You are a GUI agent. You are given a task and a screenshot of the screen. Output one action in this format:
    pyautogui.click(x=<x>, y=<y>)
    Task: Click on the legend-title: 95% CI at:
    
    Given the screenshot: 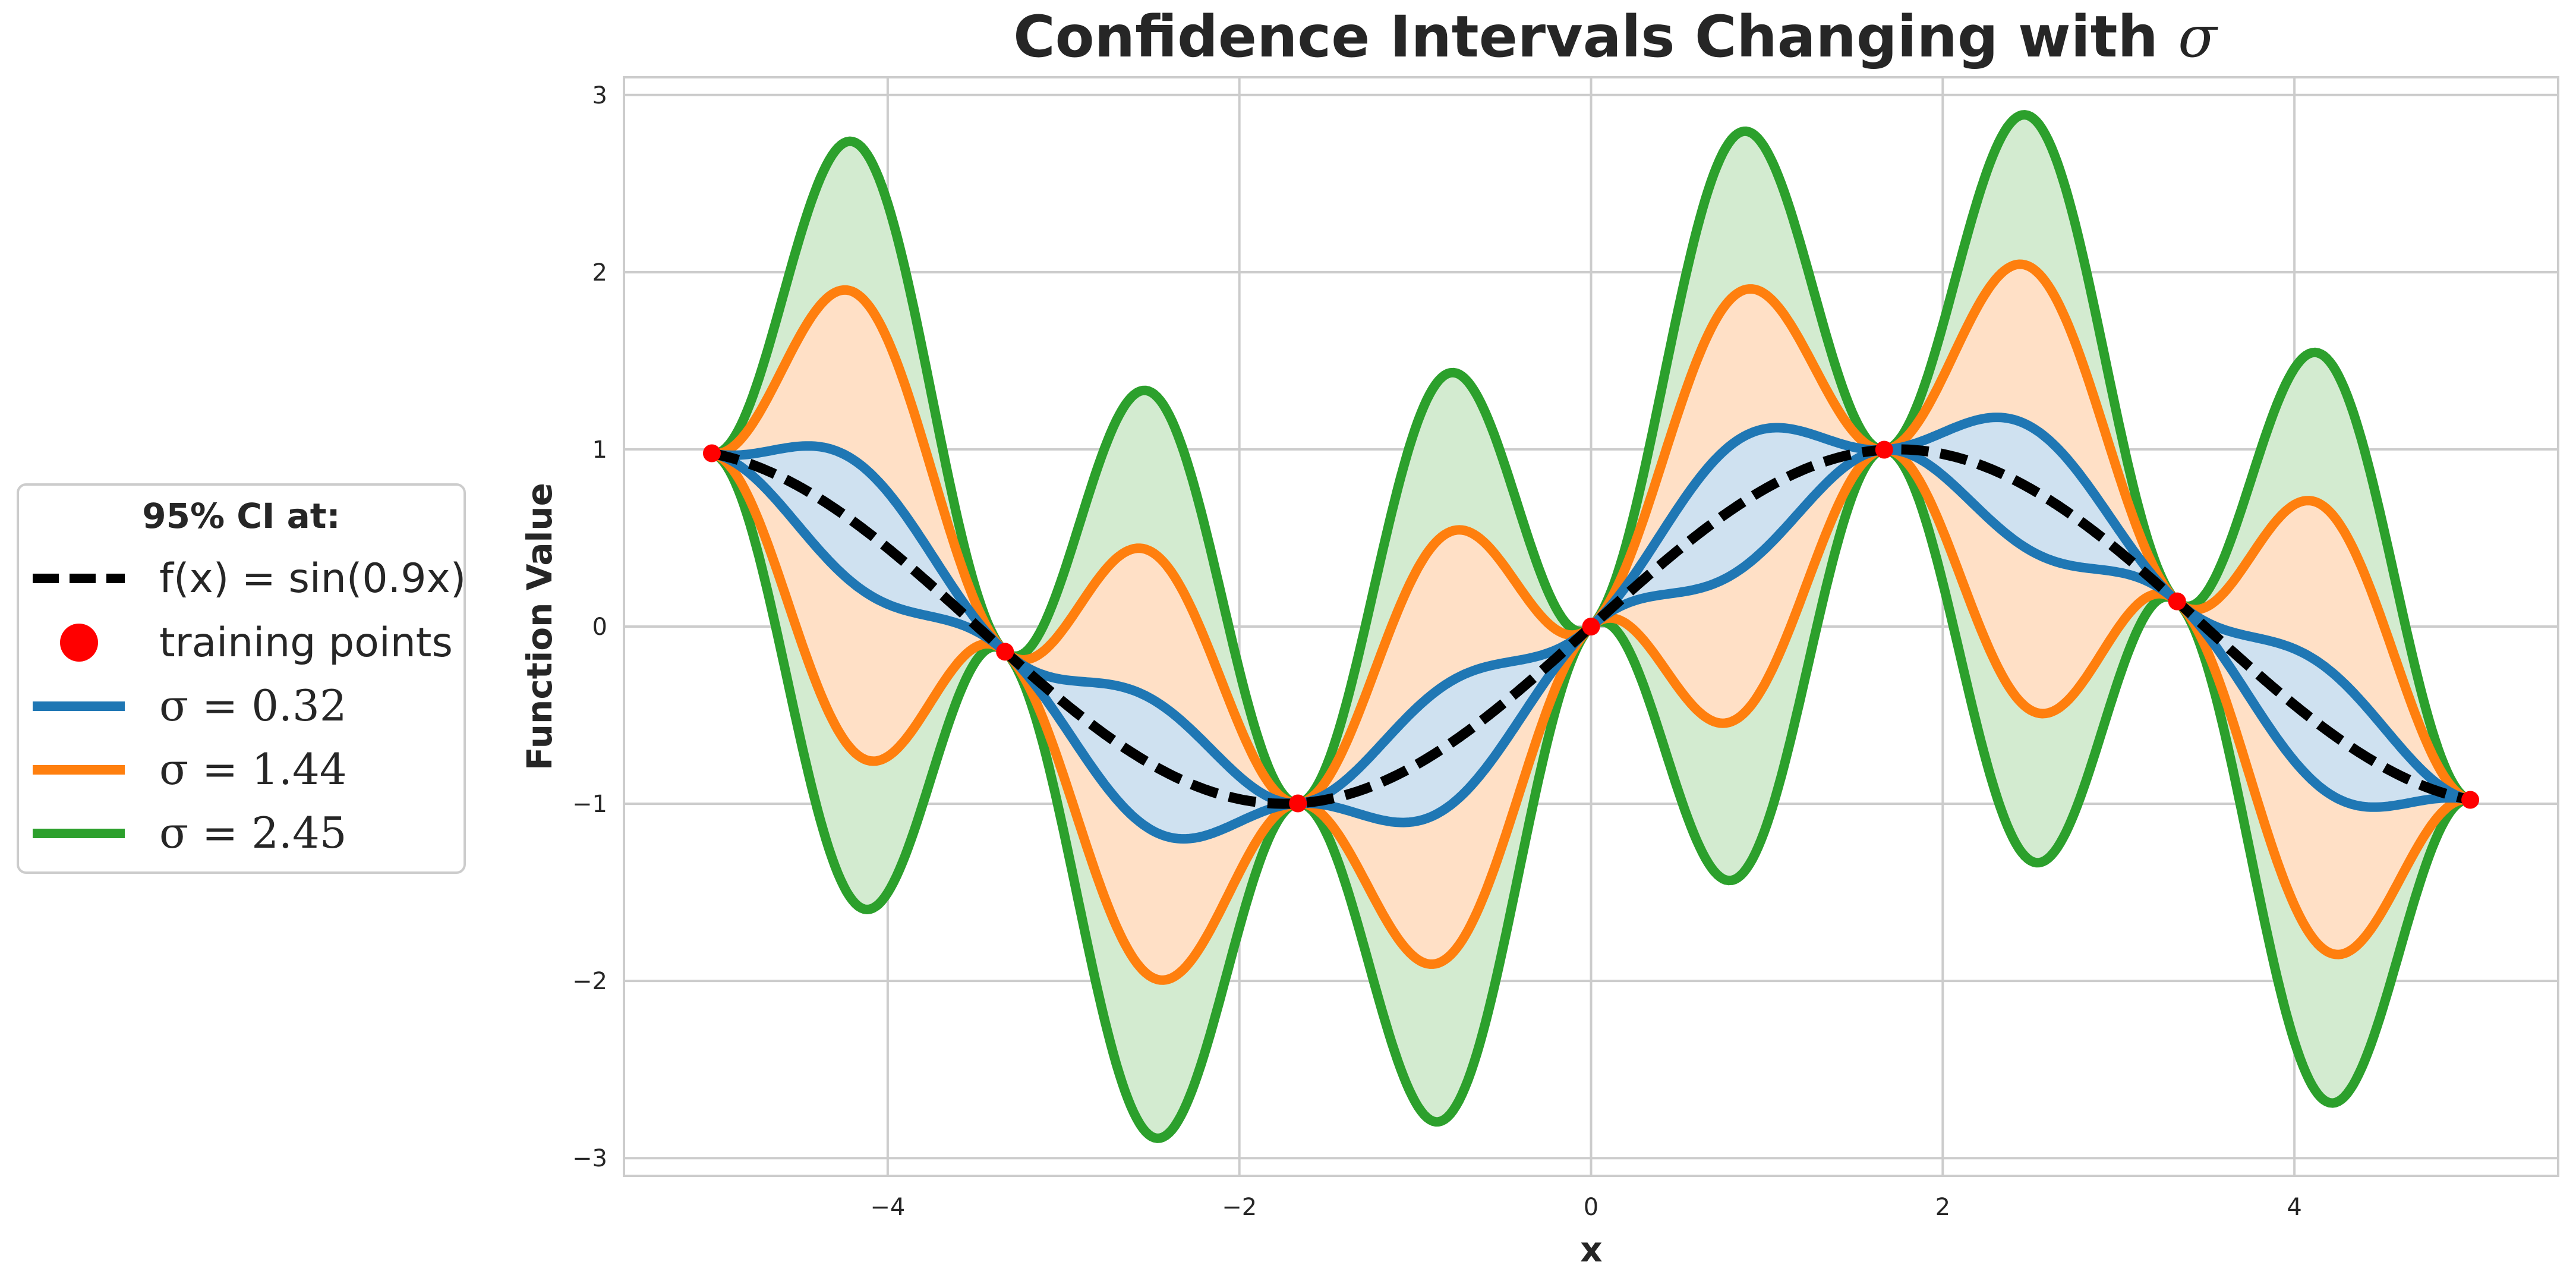 What is the action you would take?
    pyautogui.click(x=241, y=516)
    